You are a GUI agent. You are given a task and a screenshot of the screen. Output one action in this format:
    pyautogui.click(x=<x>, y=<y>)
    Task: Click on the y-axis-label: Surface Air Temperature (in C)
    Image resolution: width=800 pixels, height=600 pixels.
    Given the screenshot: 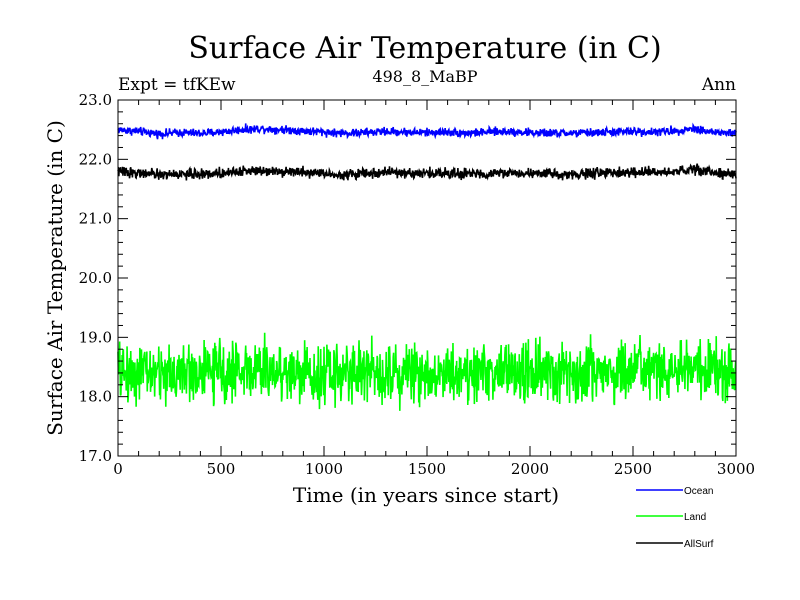 What is the action you would take?
    pyautogui.click(x=55, y=278)
    